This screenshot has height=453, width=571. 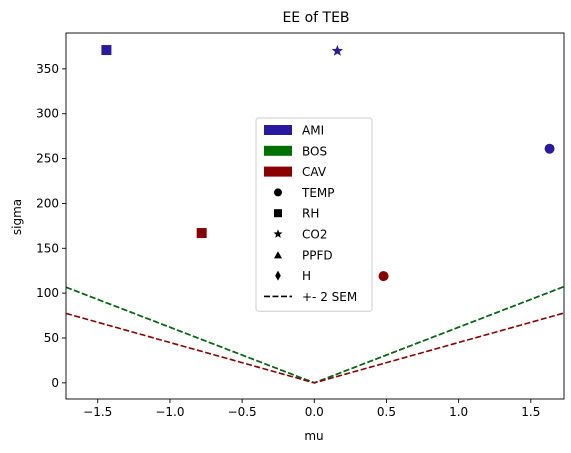 What do you see at coordinates (314, 235) in the screenshot?
I see `legend-label-co2: CO2` at bounding box center [314, 235].